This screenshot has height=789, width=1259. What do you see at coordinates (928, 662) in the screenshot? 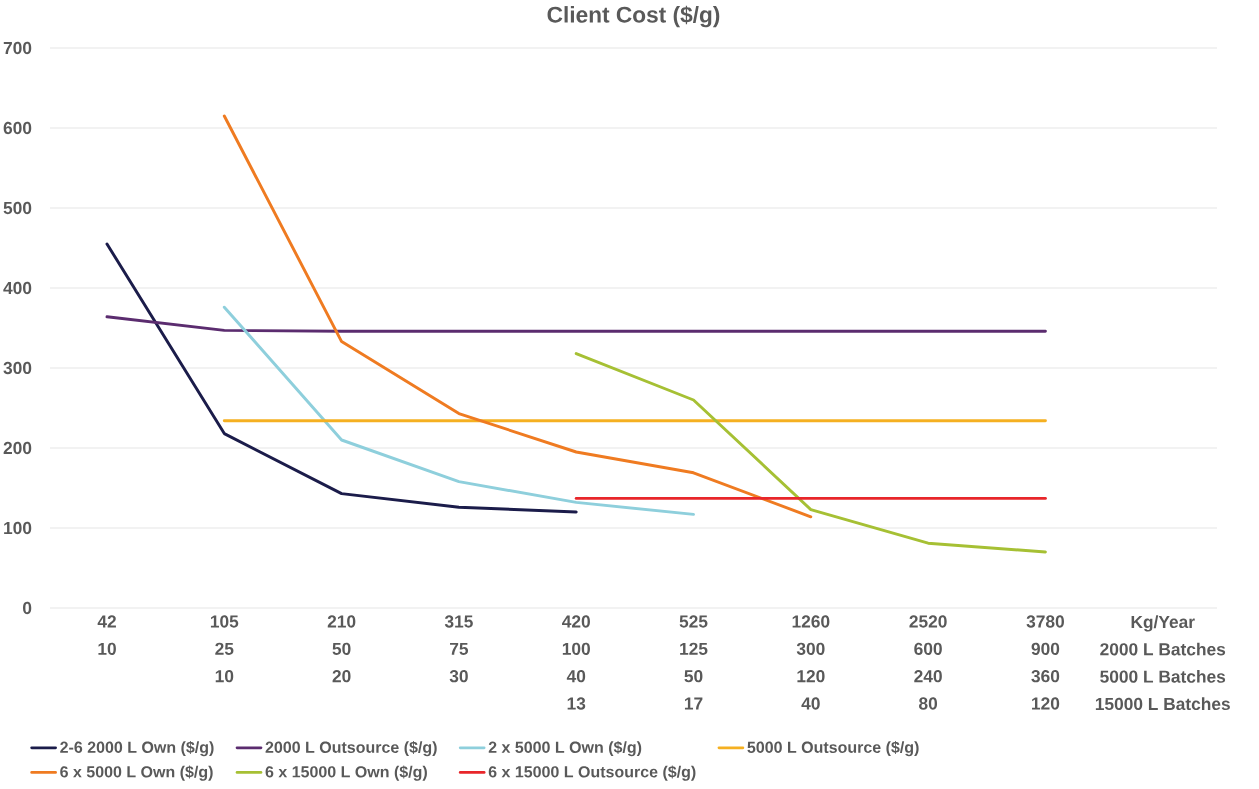
I see `x-tick-label: 2520 600 240 80` at bounding box center [928, 662].